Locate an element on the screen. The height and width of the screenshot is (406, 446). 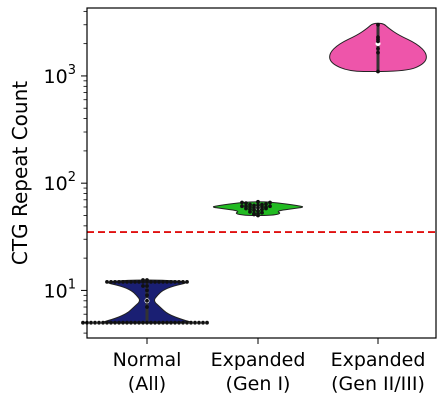
x-tick-label: Normal is located at coordinates (147, 360).